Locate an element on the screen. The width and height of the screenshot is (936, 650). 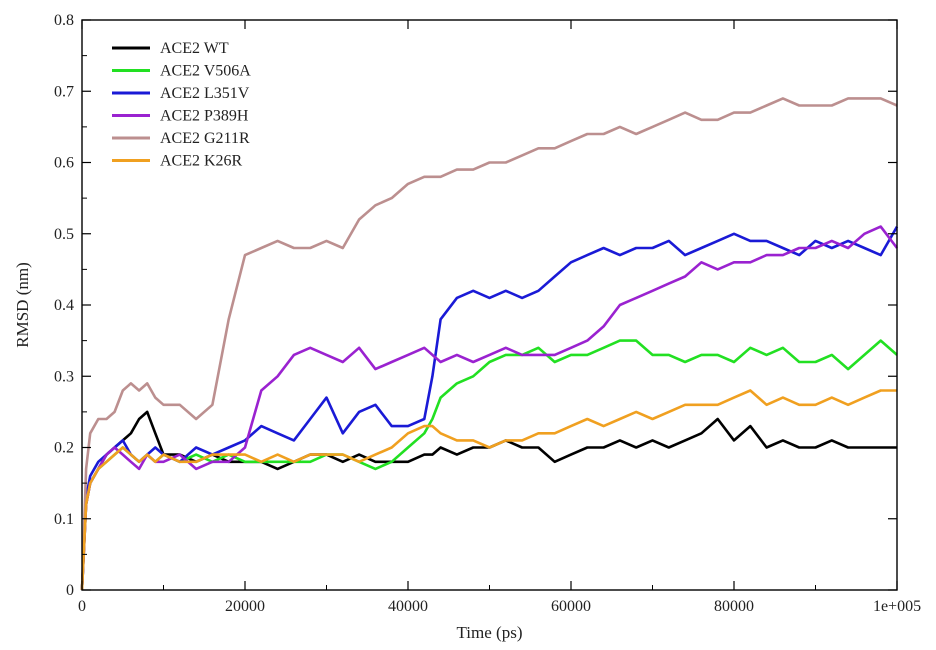
y-tick-label: 0.5 is located at coordinates (64, 234).